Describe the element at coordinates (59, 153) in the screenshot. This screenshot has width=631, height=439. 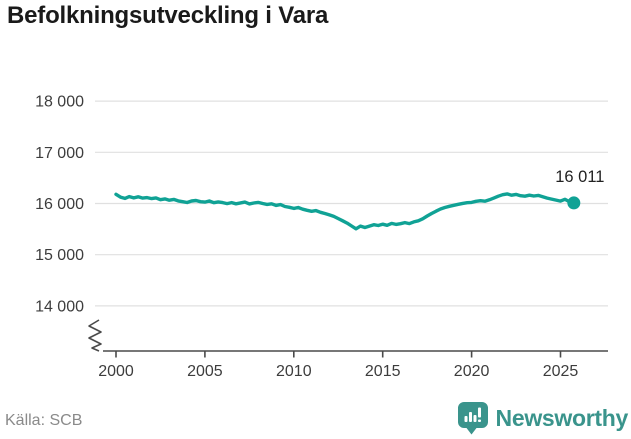
I see `y-tick-label: 17 000` at that location.